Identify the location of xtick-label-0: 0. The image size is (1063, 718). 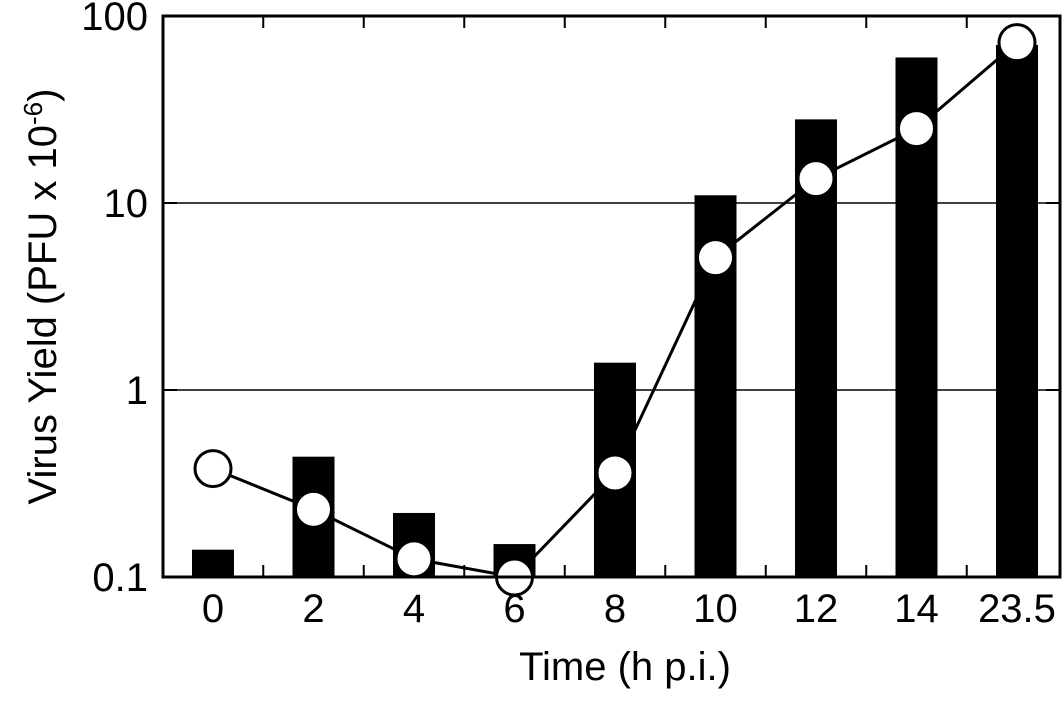
(213, 609).